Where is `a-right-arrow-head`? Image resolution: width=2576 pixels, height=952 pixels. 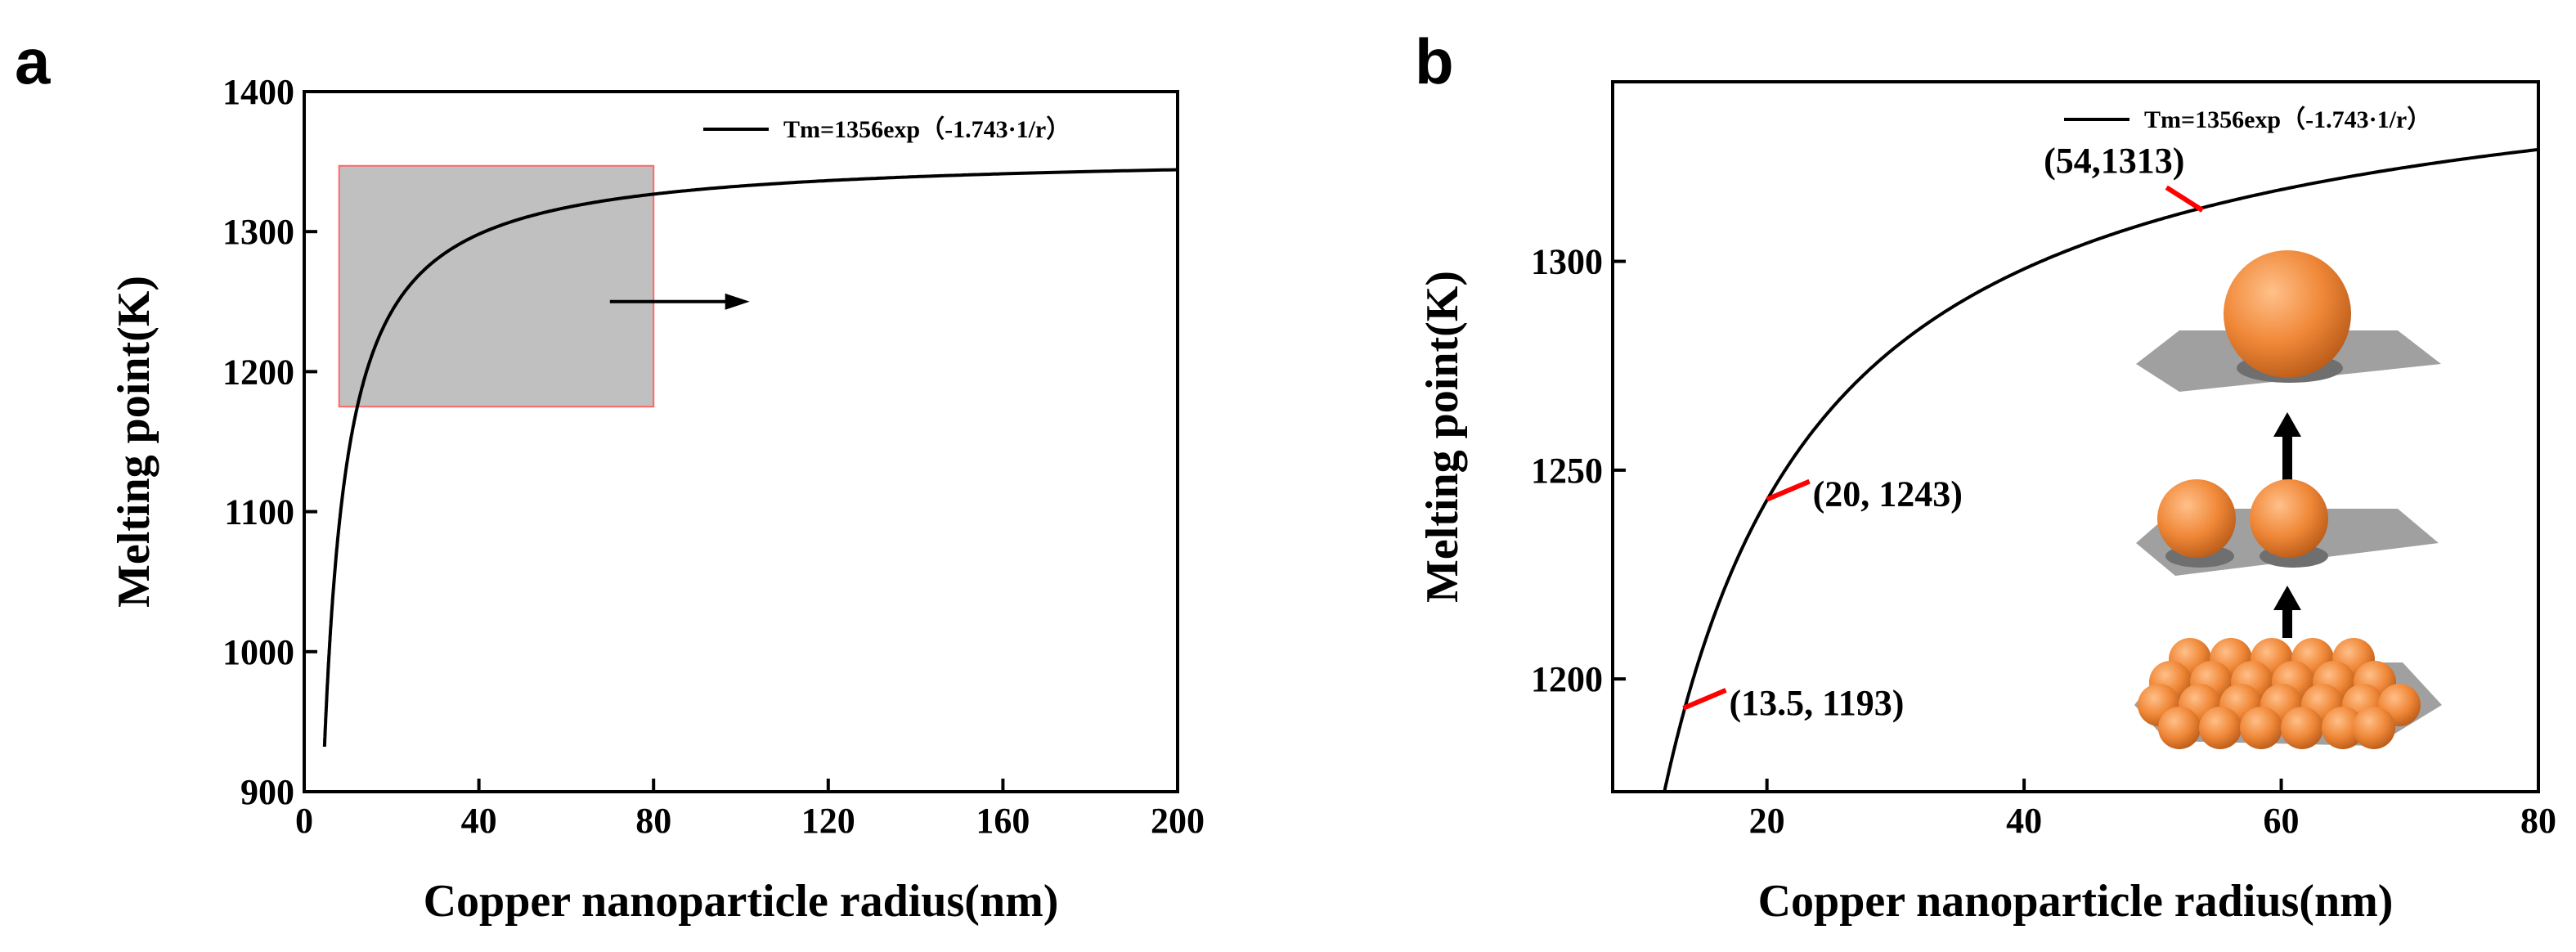
a-right-arrow-head is located at coordinates (737, 301).